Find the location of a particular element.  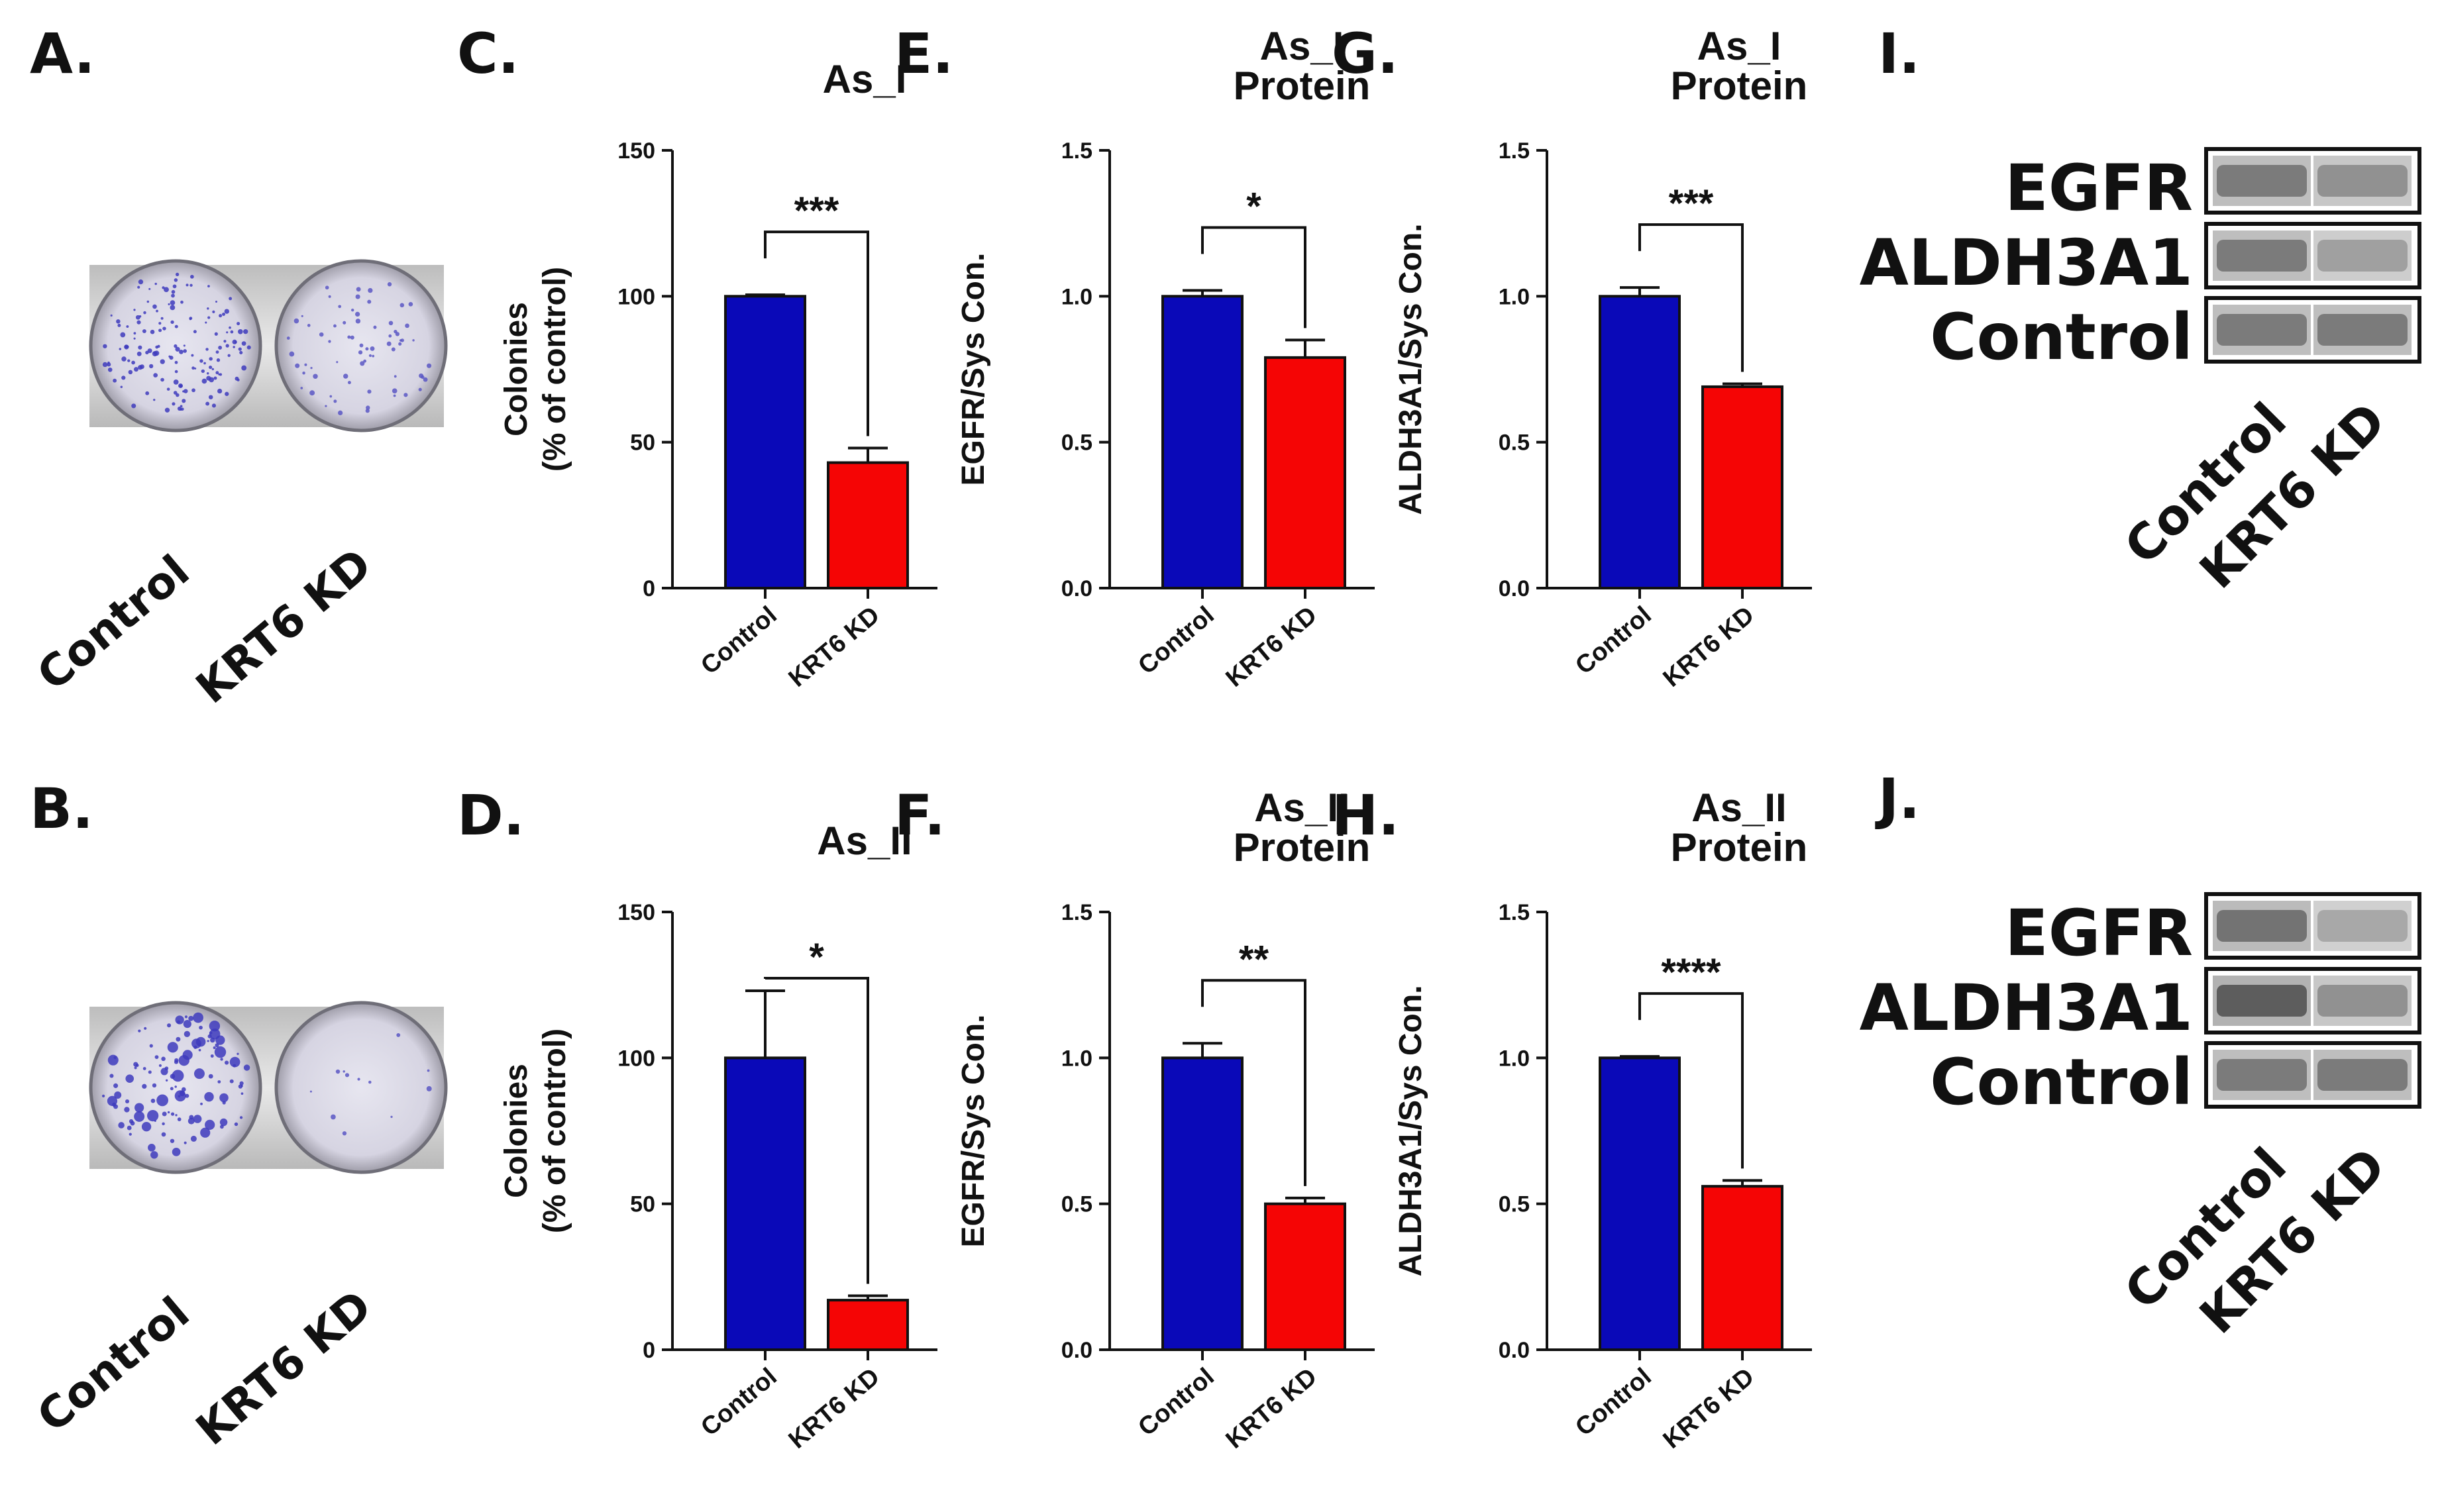

significance-stars: *** is located at coordinates (1691, 204).